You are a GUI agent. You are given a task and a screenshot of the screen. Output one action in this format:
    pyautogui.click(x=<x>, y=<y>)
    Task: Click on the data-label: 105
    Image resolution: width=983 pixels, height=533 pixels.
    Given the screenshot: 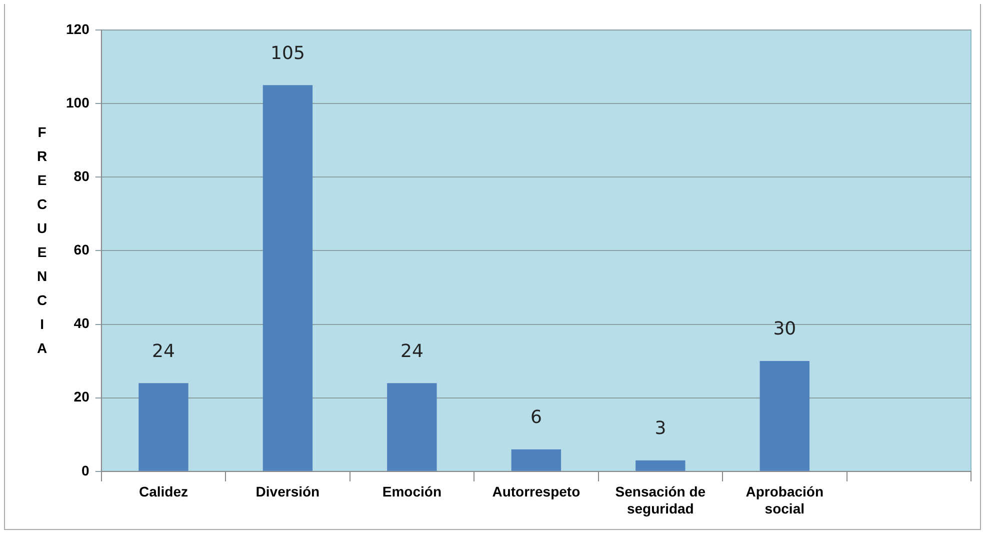 What is the action you would take?
    pyautogui.click(x=287, y=53)
    